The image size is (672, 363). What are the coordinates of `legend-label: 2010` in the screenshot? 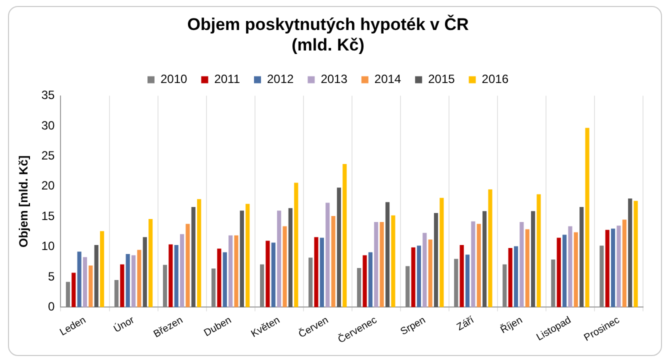 It's located at (174, 79).